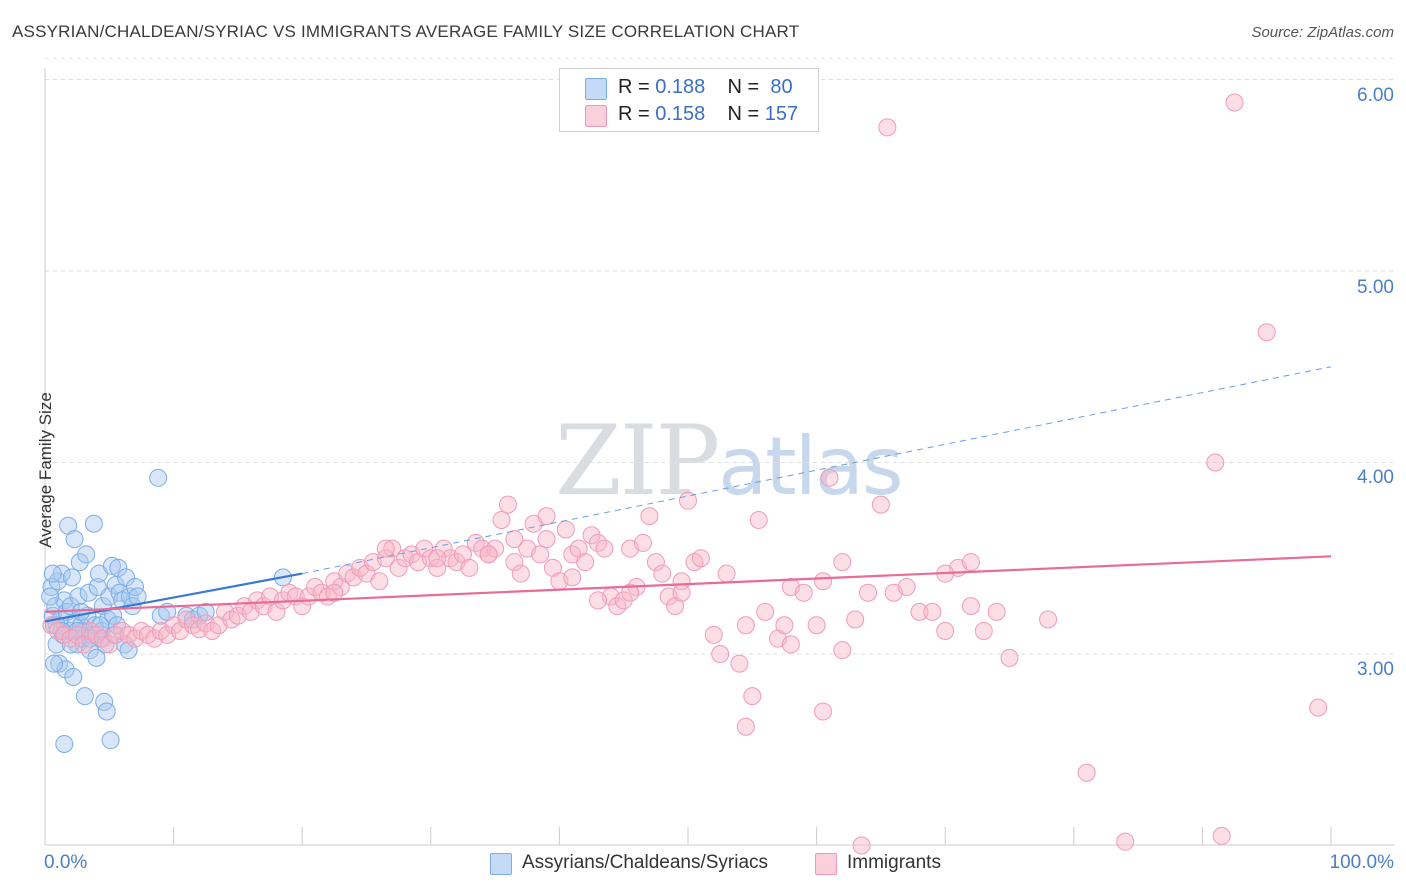 This screenshot has height=892, width=1406. I want to click on x-tick-label-min: 0.0%, so click(66, 862).